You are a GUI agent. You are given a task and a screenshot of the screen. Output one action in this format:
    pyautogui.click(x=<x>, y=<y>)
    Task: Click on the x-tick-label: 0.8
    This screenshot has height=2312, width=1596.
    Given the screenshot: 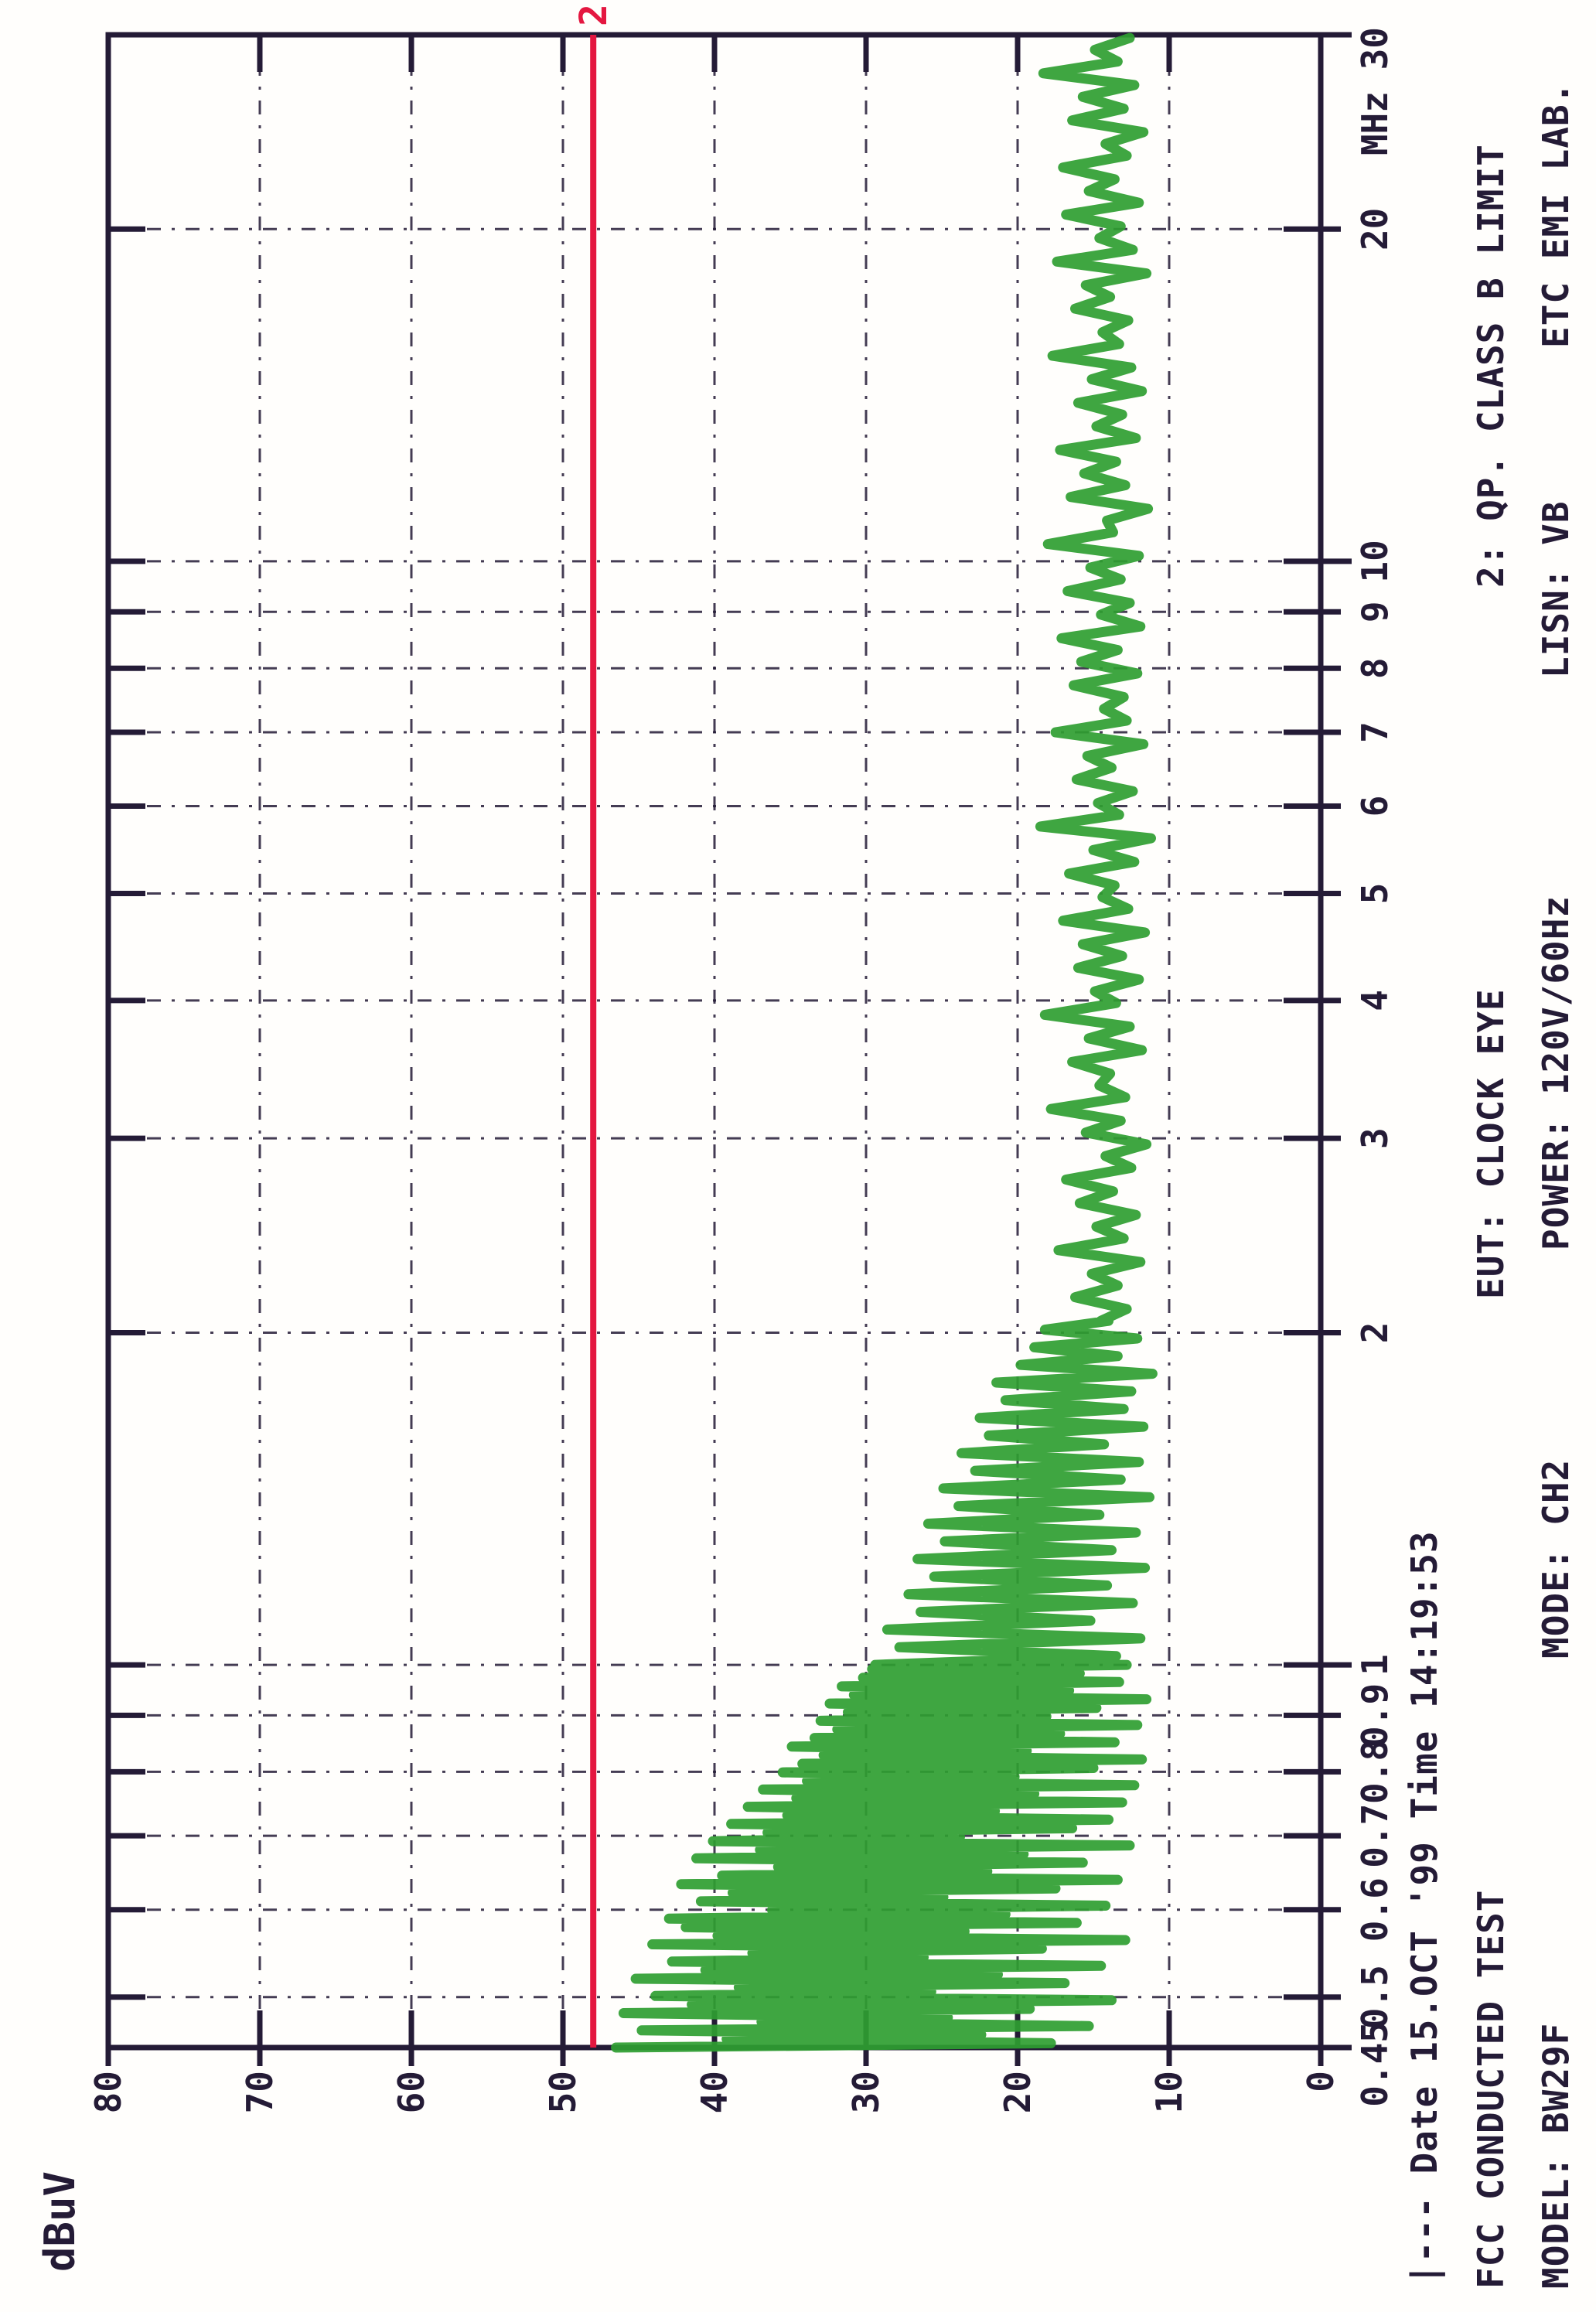 What is the action you would take?
    pyautogui.click(x=1375, y=1772)
    